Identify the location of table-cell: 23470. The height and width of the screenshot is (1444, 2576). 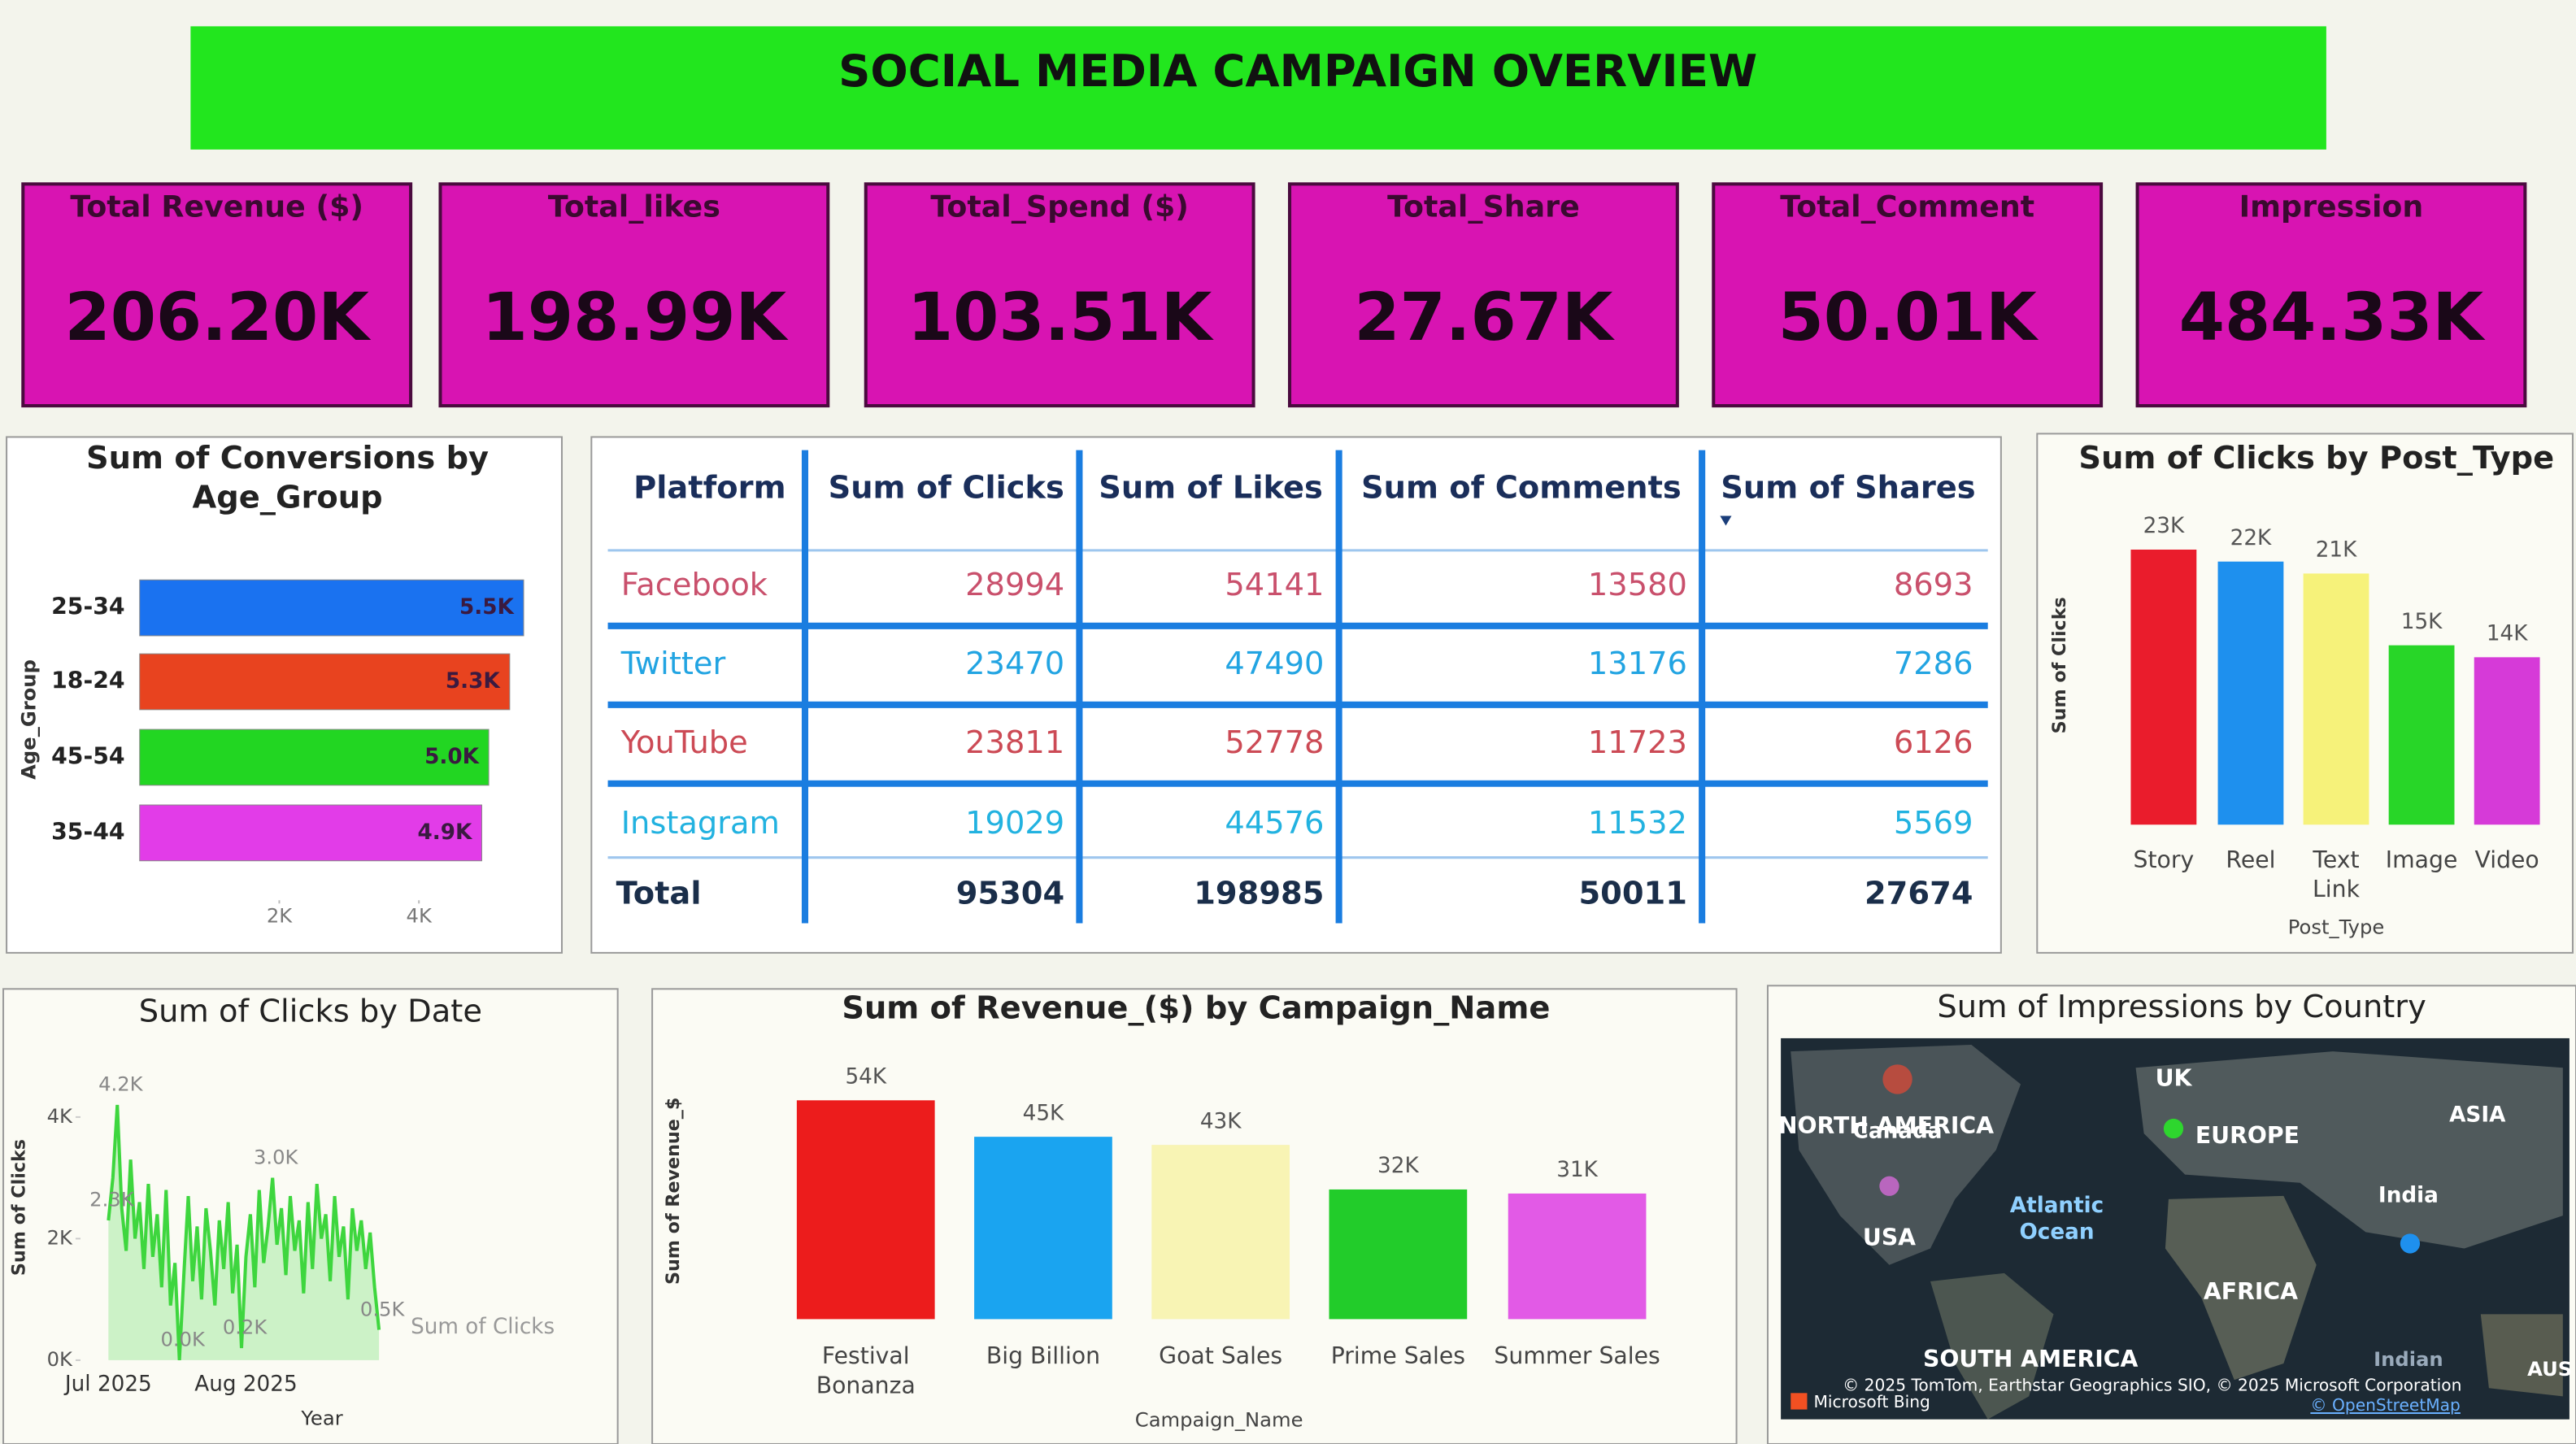
(1015, 664).